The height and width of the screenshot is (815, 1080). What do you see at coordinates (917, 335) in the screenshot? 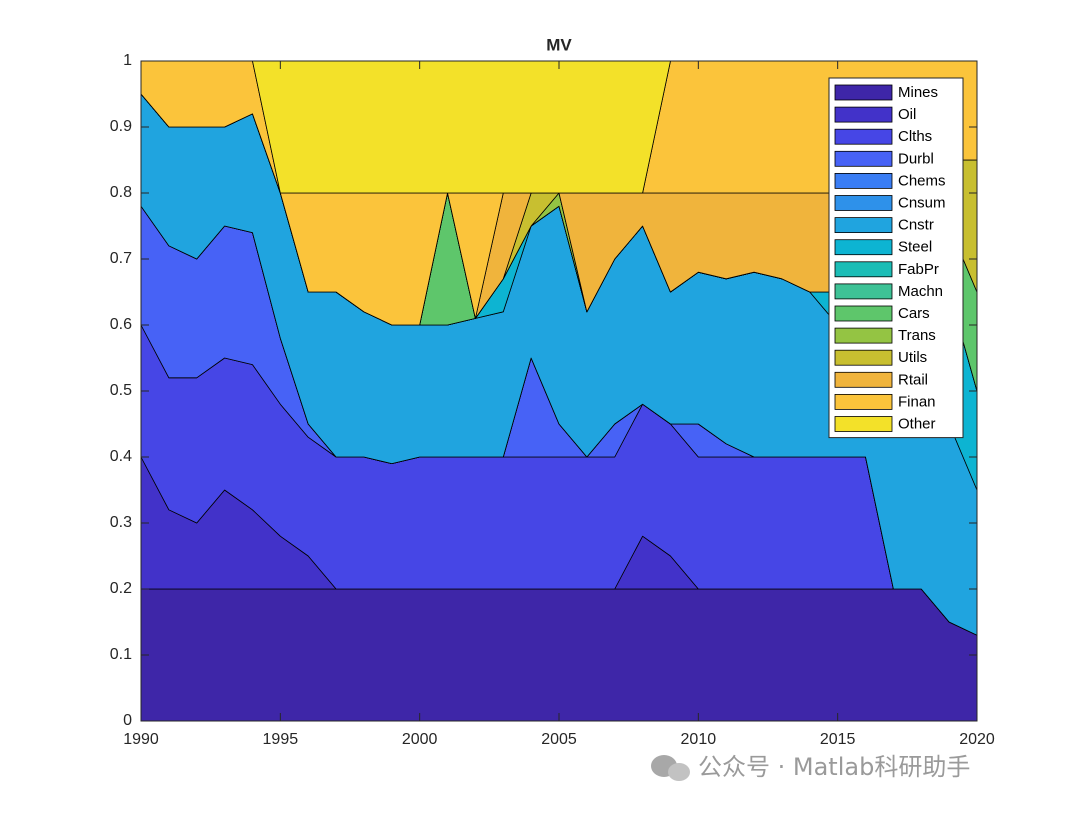
I see `legend-label: Trans` at bounding box center [917, 335].